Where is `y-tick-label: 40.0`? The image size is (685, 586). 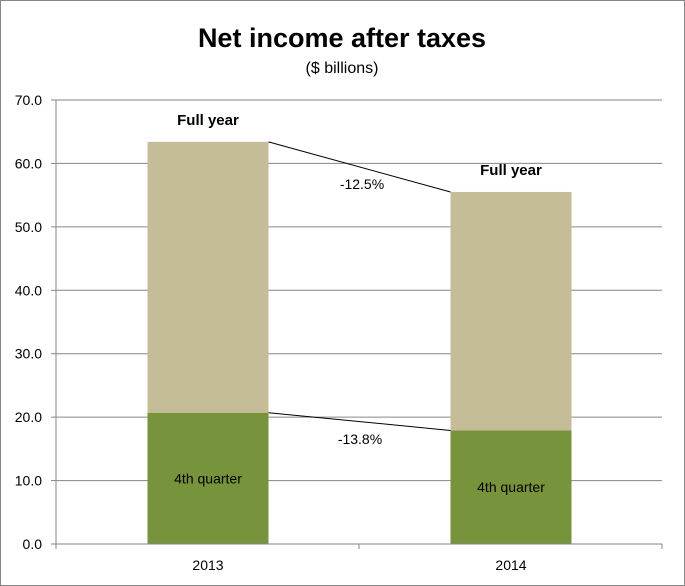
y-tick-label: 40.0 is located at coordinates (28, 290).